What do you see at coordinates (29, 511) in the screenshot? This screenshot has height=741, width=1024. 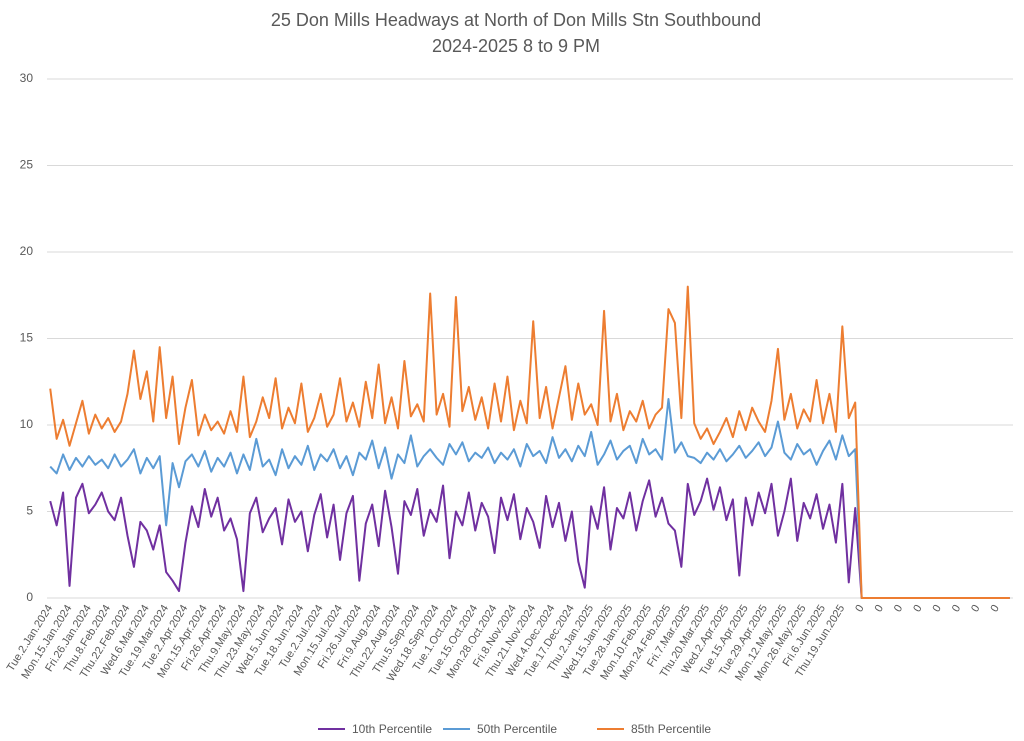 I see `y-tick-label: 5` at bounding box center [29, 511].